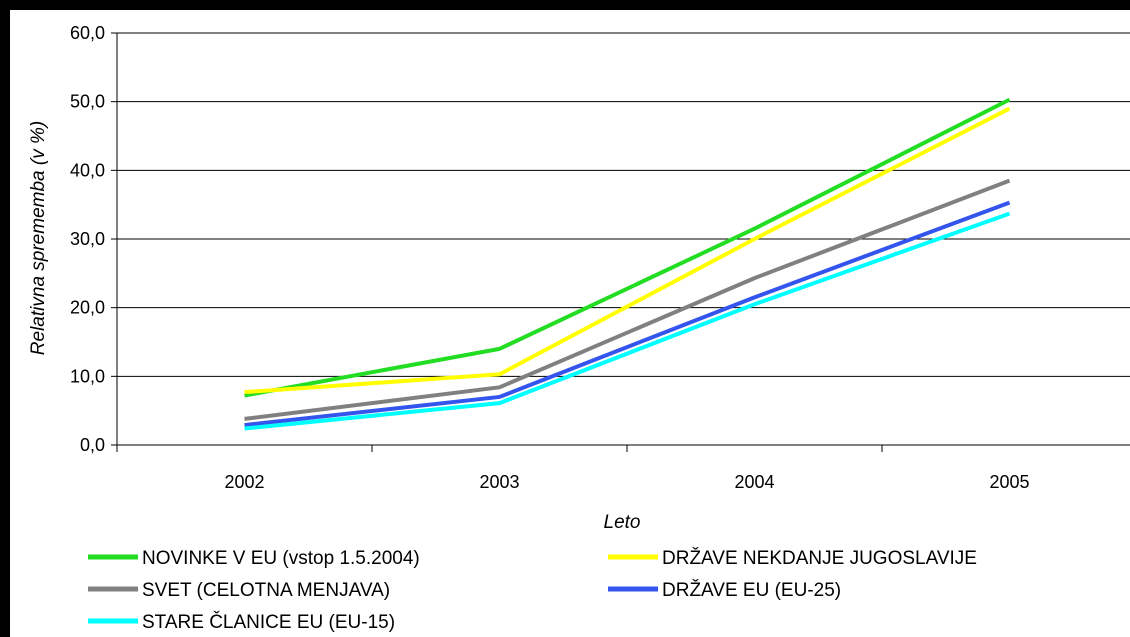 This screenshot has width=1130, height=637. What do you see at coordinates (268, 622) in the screenshot?
I see `legend-label: STARE ČLANICE EU (EU-15)` at bounding box center [268, 622].